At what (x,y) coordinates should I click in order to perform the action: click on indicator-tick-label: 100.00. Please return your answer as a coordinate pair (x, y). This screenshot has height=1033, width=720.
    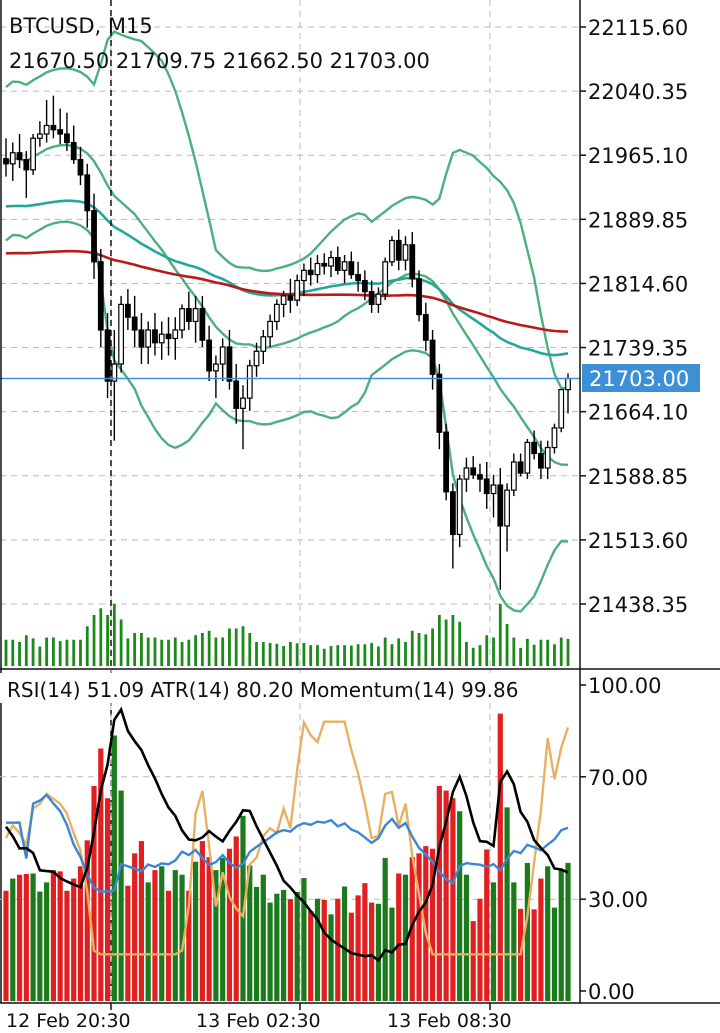
    Looking at the image, I should click on (624, 686).